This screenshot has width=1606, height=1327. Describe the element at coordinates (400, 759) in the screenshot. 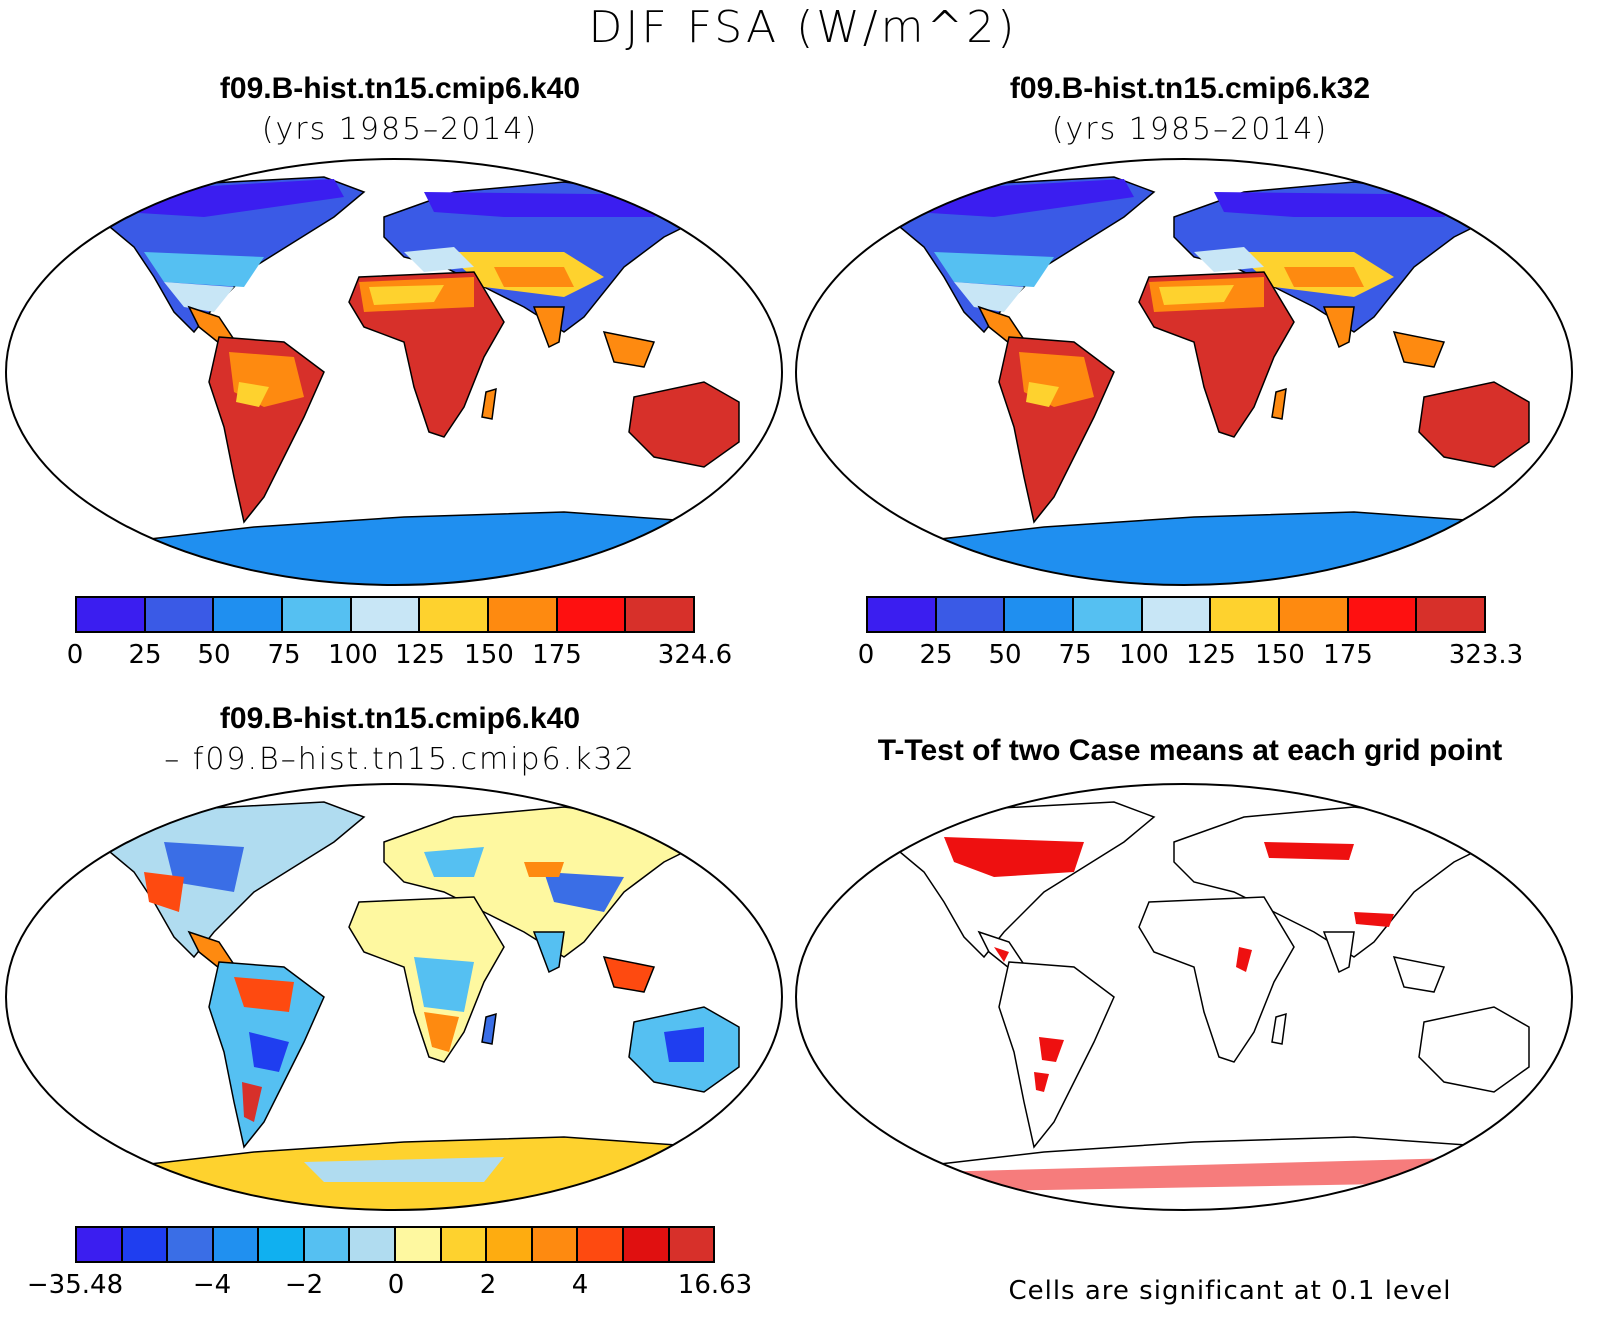

I see `panel-3-subtitle: – f09.B–hist.tn15.cmip6.k32` at that location.